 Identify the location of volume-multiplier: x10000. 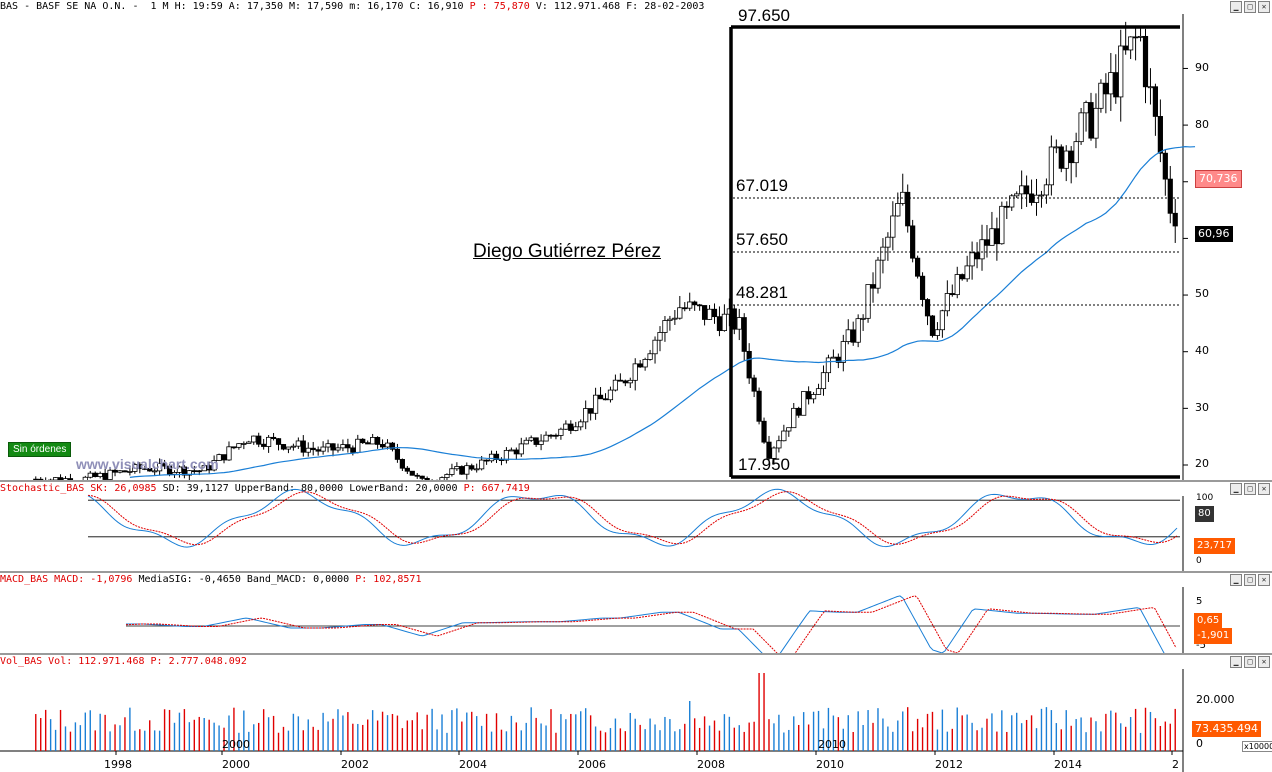
(1257, 746).